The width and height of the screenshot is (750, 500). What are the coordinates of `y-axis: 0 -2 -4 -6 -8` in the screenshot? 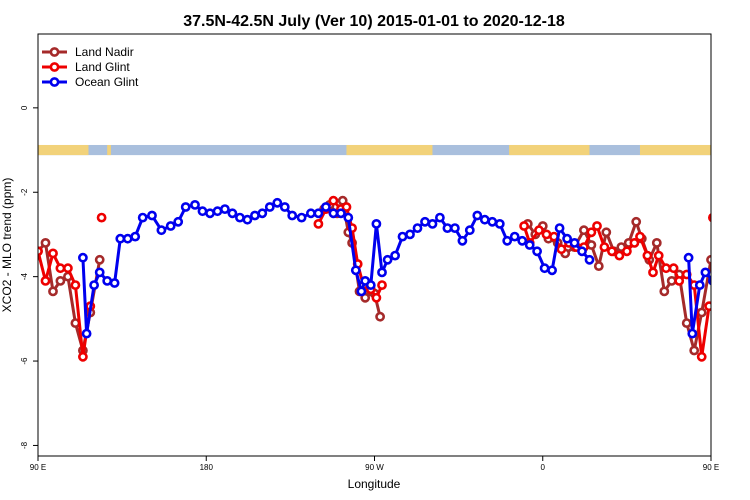 It's located at (29, 277).